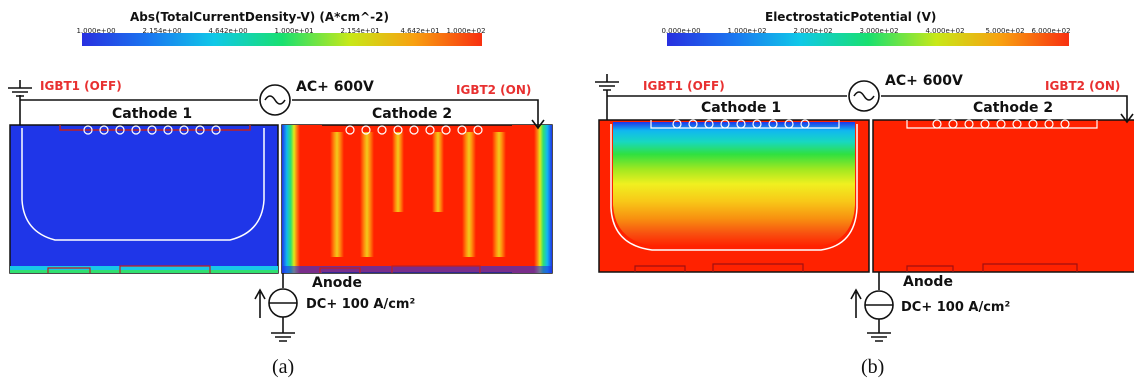  I want to click on igbt1-label-a: IGBT1 (OFF), so click(81, 86).